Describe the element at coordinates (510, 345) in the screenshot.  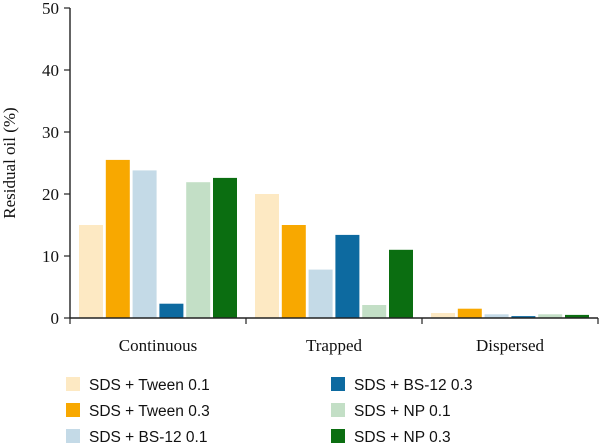
I see `x-tick-label: Dispersed` at that location.